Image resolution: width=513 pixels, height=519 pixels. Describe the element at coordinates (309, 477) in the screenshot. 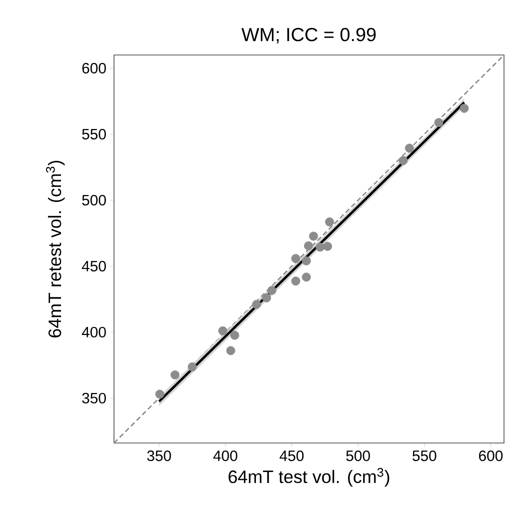

I see `x-axis-title: 64mT test vol. (cm$^{3}$)` at that location.